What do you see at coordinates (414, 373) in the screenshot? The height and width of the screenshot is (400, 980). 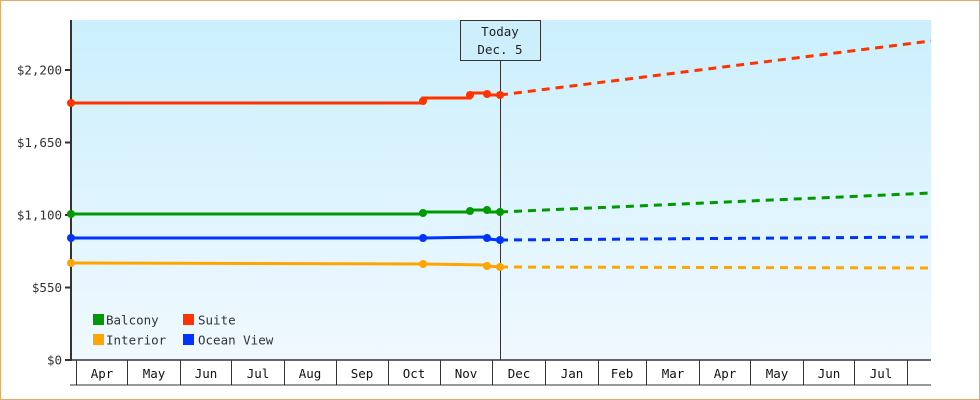 I see `month-label: Oct` at bounding box center [414, 373].